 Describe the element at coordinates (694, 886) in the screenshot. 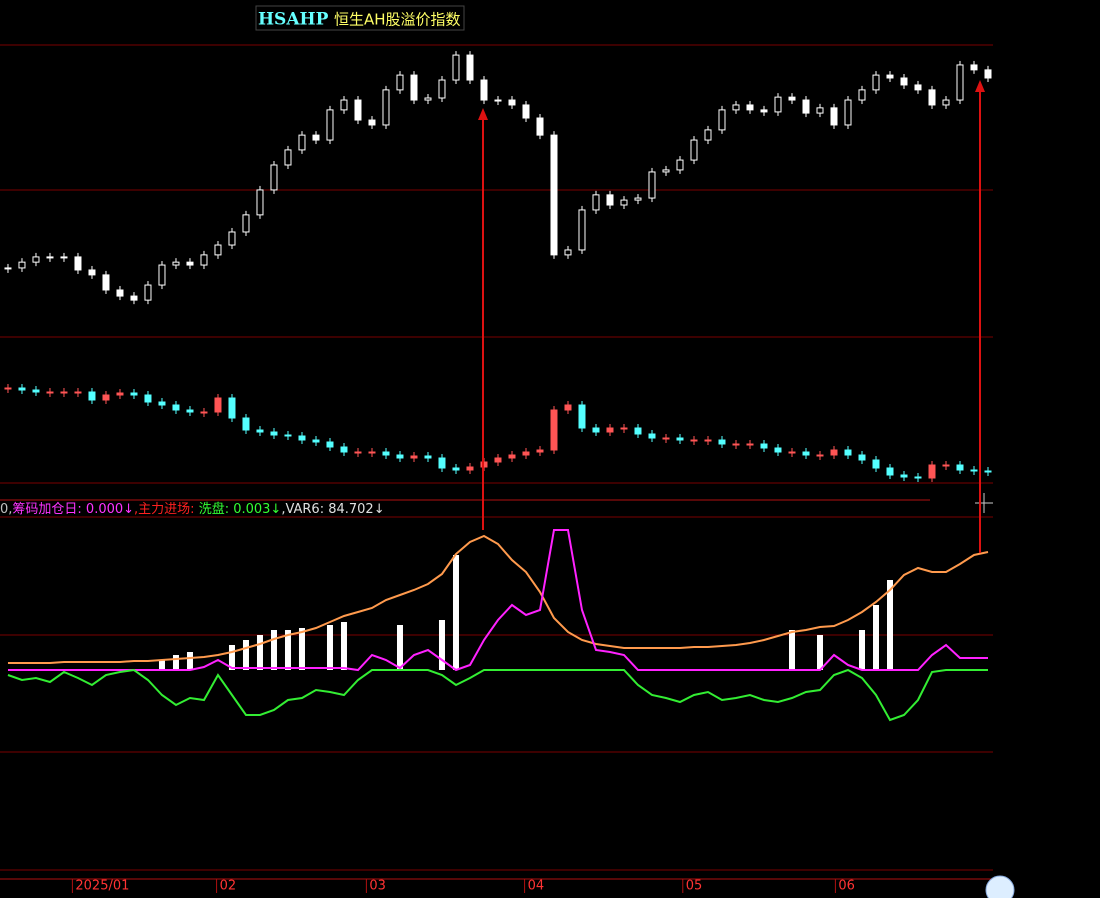

I see `x-tick-label: 05` at that location.